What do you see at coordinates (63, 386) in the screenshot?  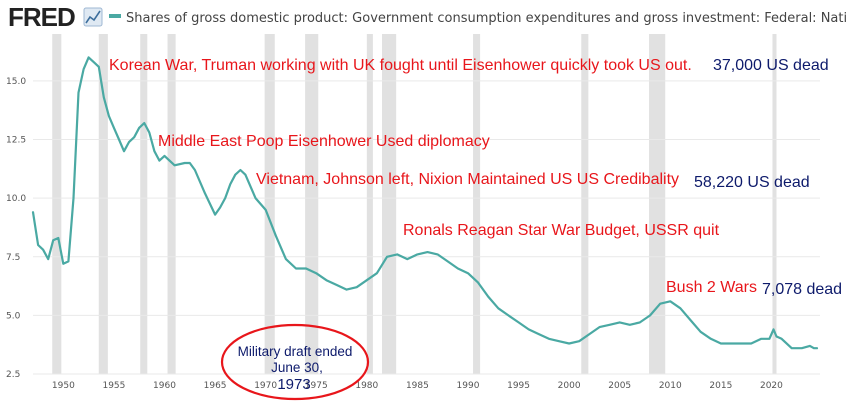 I see `x-tick-label: 1950` at bounding box center [63, 386].